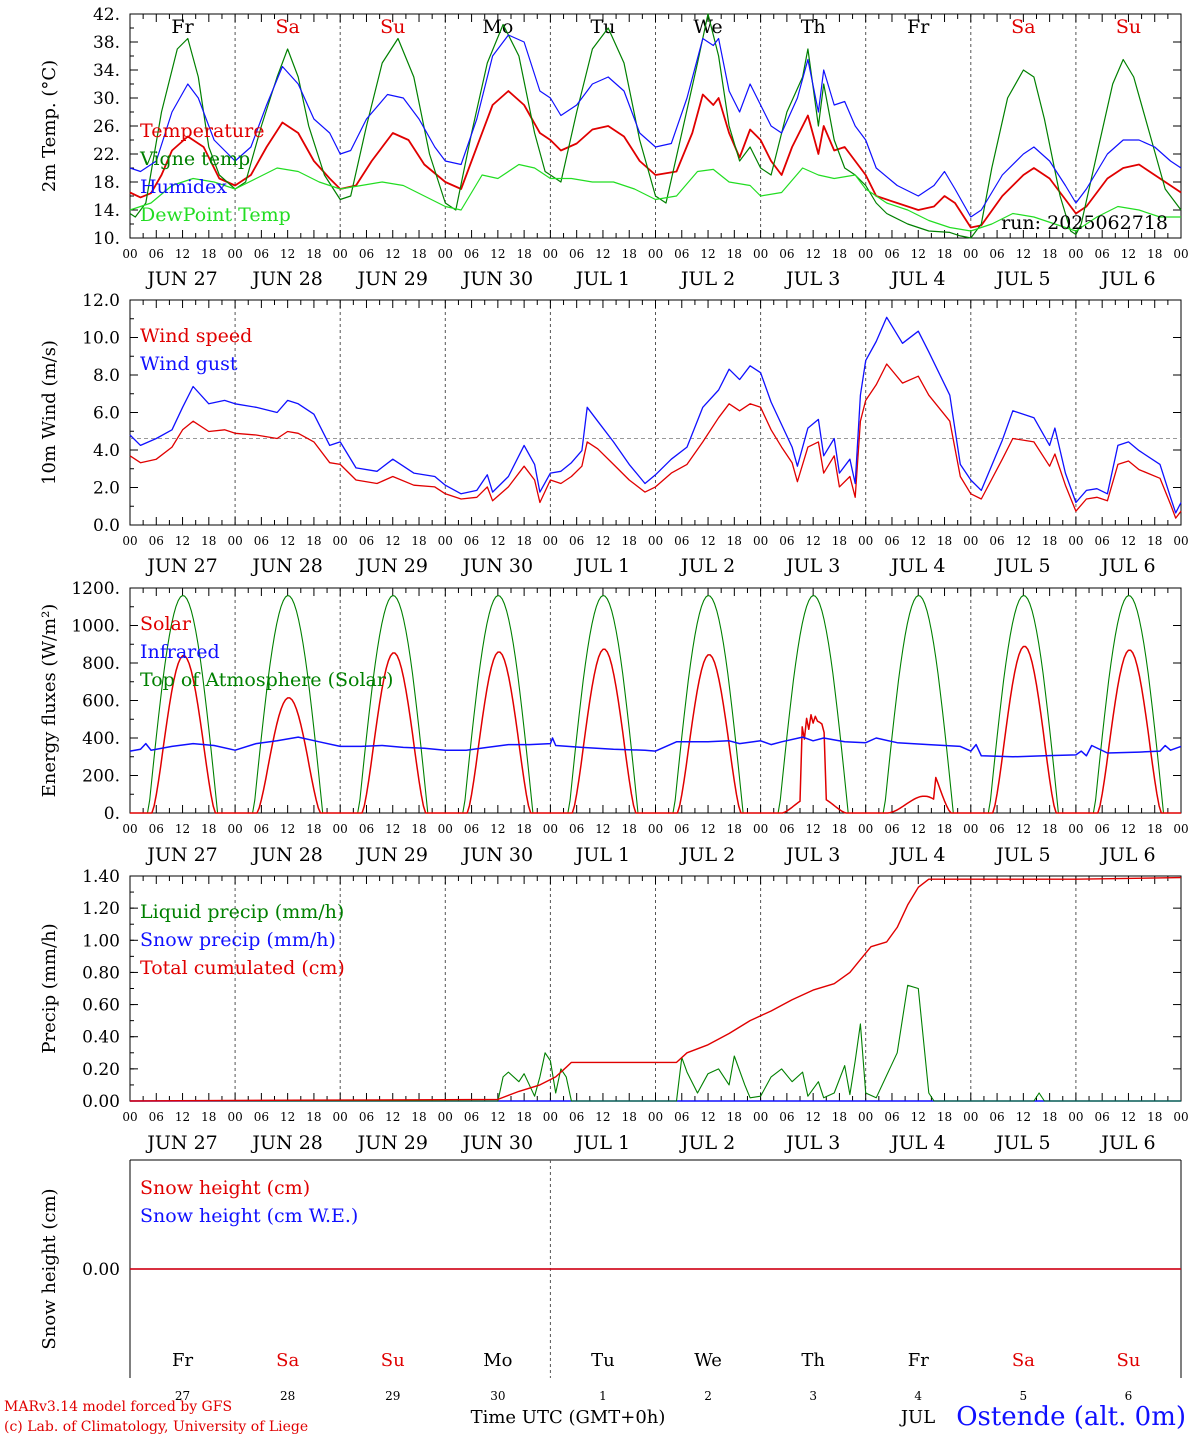  What do you see at coordinates (266, 680) in the screenshot?
I see `legend-entry: Top of Atmosphere (Solar)` at bounding box center [266, 680].